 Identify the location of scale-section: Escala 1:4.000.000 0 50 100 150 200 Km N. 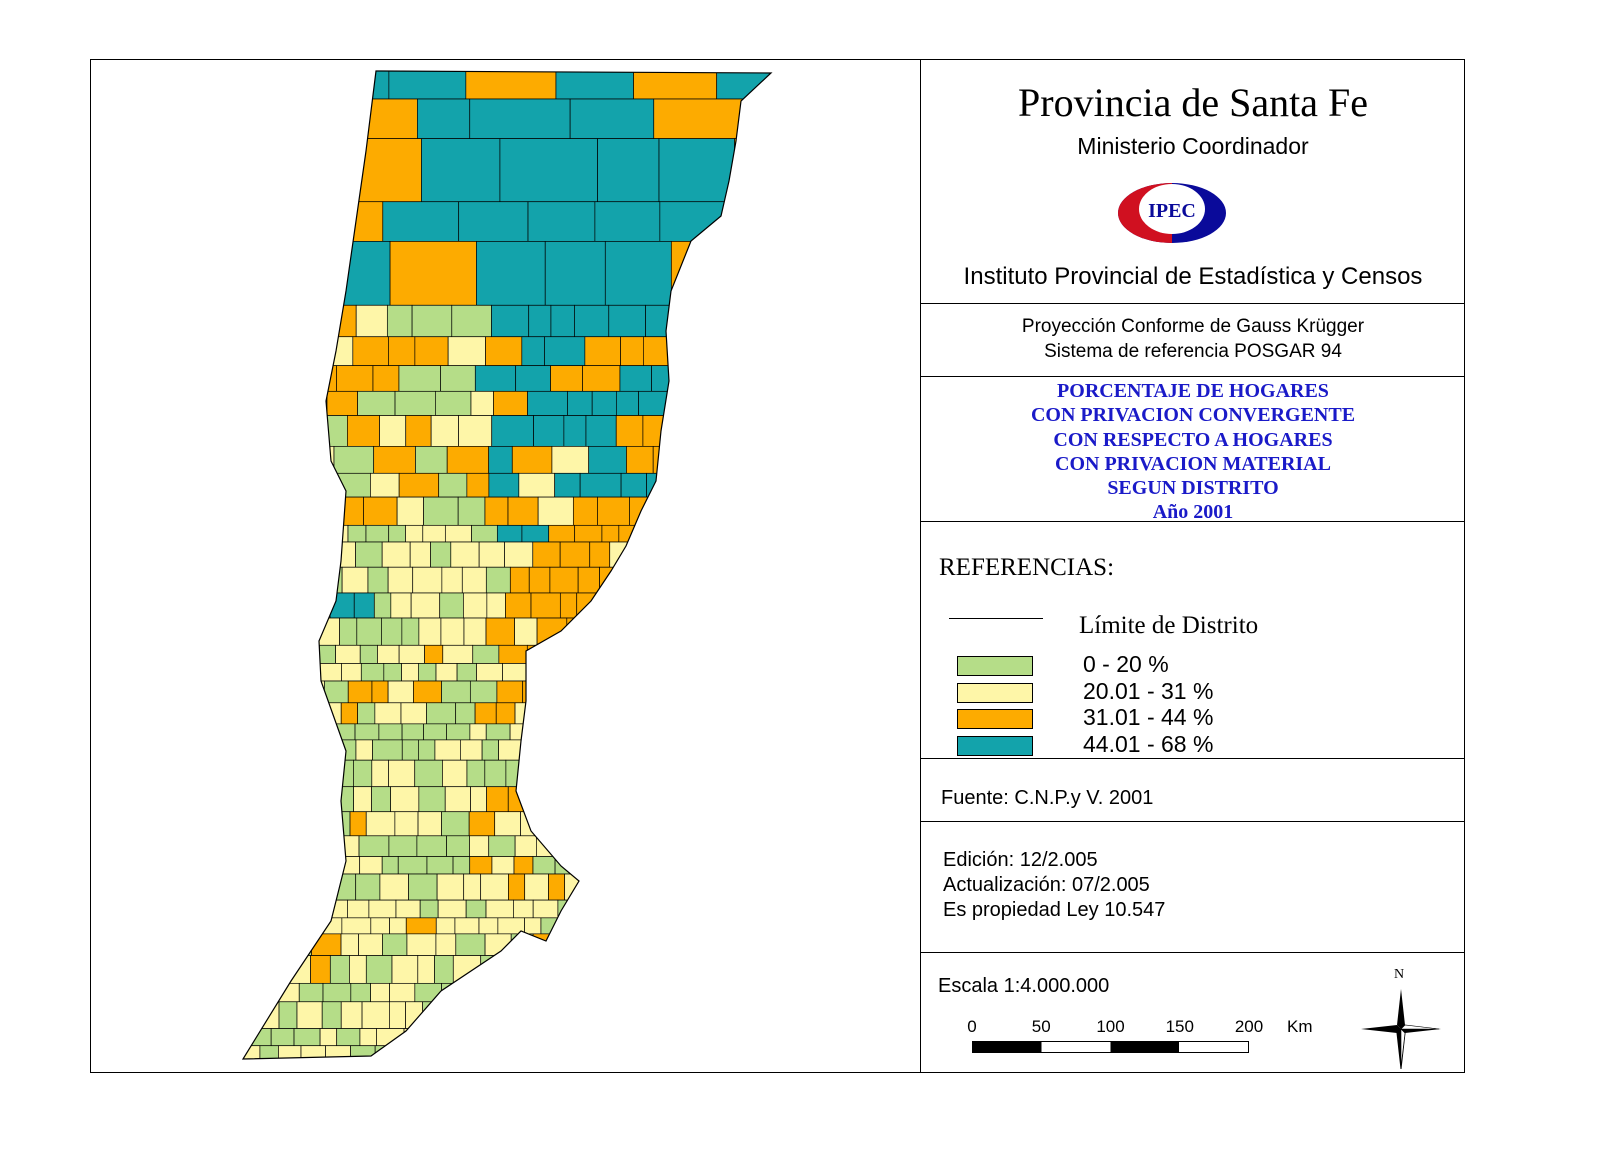
(1193, 1013).